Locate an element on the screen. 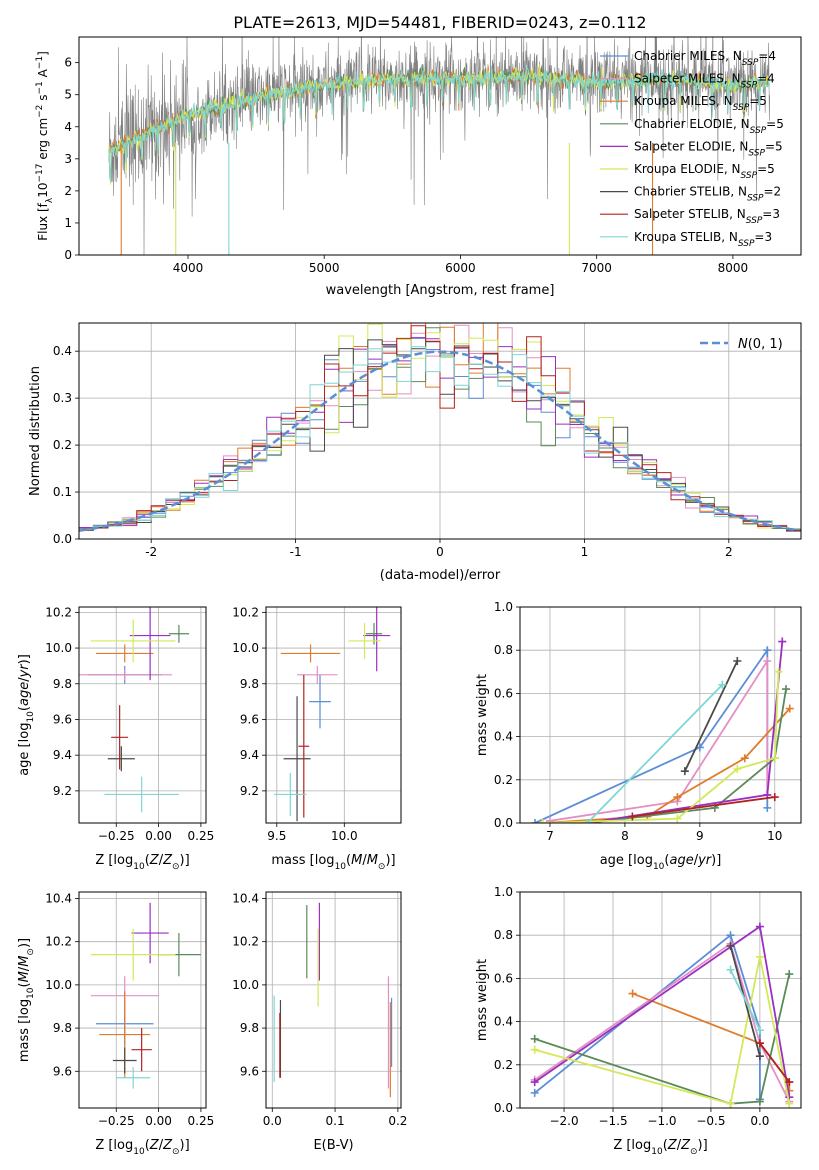  y-tick-label: 9.2 is located at coordinates (62, 791).